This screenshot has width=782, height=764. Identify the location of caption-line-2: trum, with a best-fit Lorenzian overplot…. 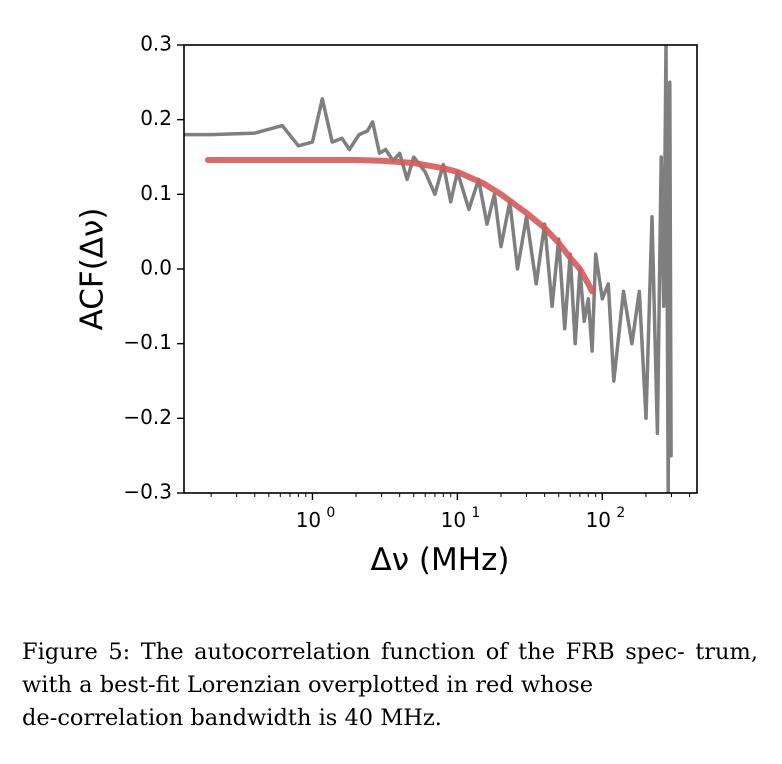
(390, 668).